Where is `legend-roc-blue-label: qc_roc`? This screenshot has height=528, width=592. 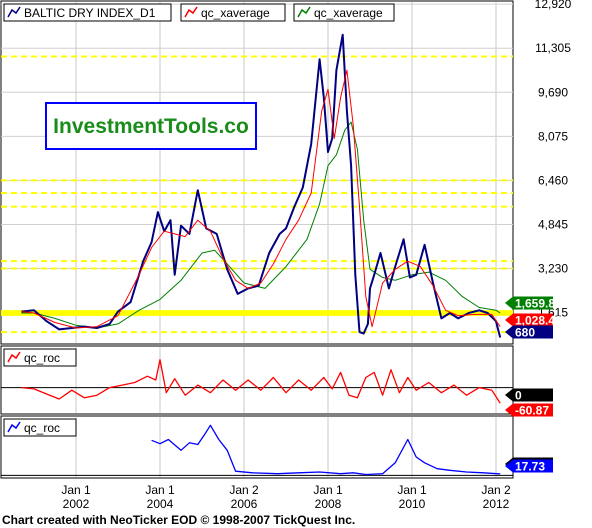
legend-roc-blue-label: qc_roc is located at coordinates (42, 428).